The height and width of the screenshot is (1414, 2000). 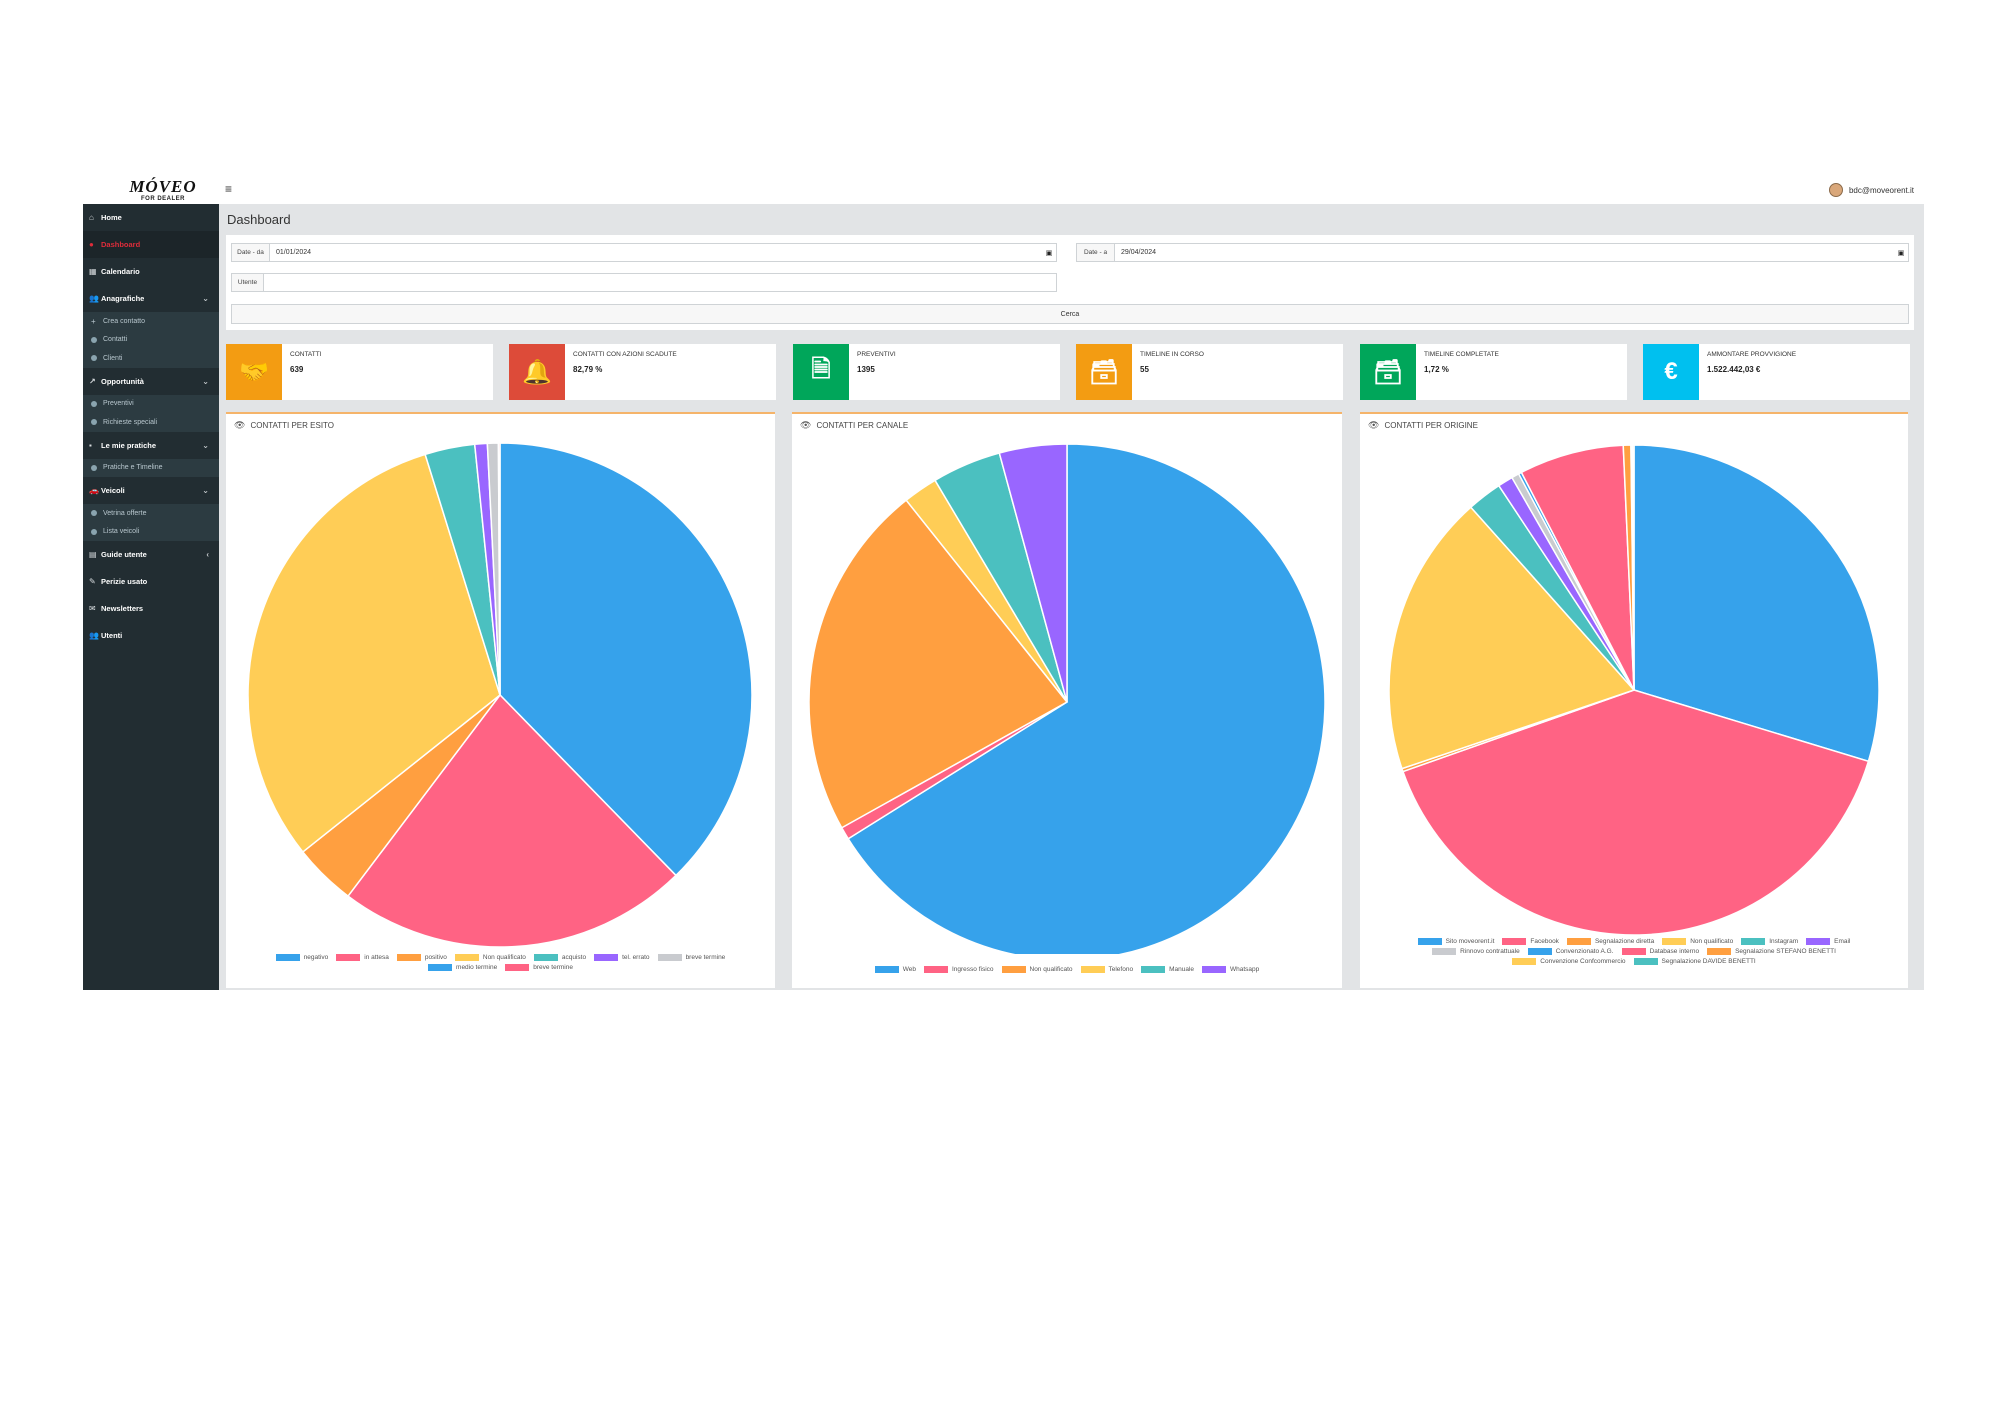 I want to click on sidebar-item-home: ⌂ Home, so click(x=151, y=217).